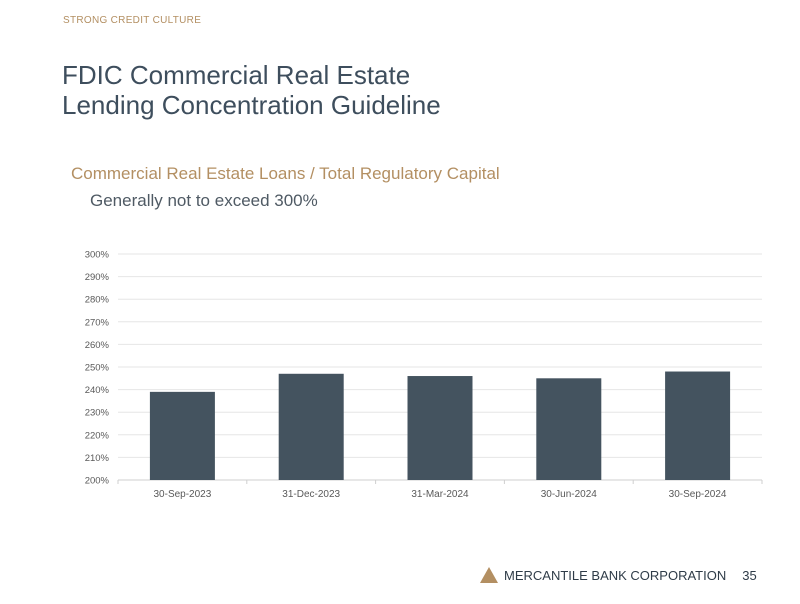  What do you see at coordinates (182, 494) in the screenshot?
I see `x-tick-label: 30-Sep-2023` at bounding box center [182, 494].